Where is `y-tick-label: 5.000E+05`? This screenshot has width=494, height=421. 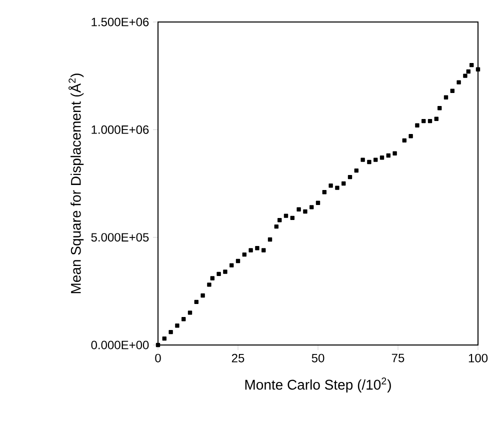
y-tick-label: 5.000E+05 is located at coordinates (120, 237).